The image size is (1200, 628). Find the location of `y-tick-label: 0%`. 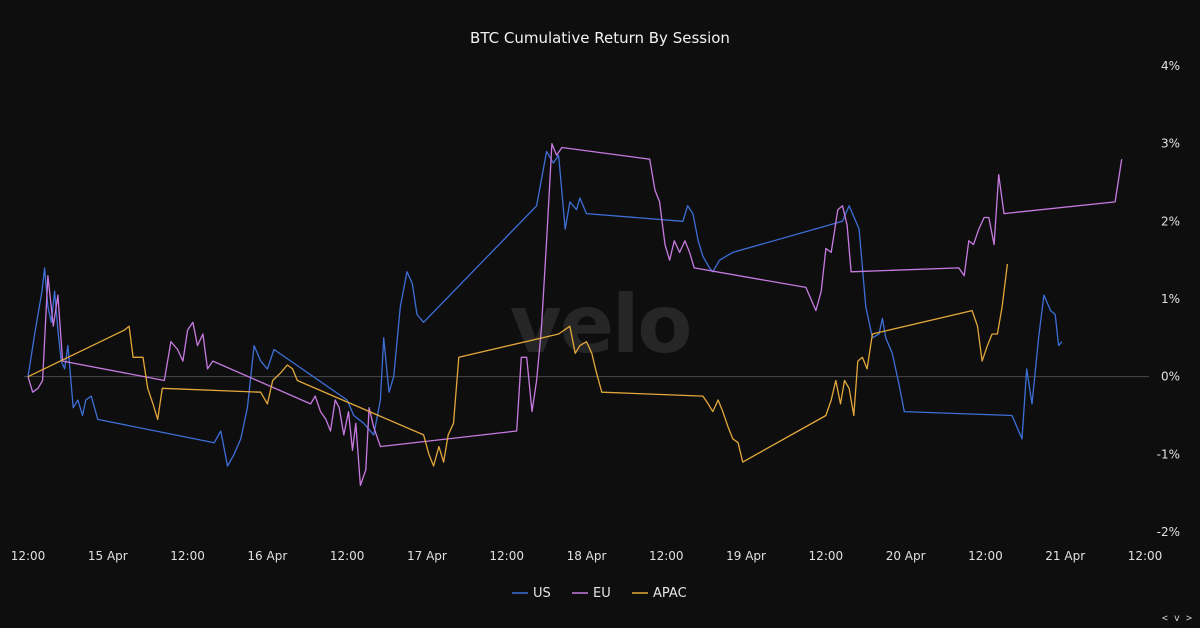

y-tick-label: 0% is located at coordinates (1170, 377).